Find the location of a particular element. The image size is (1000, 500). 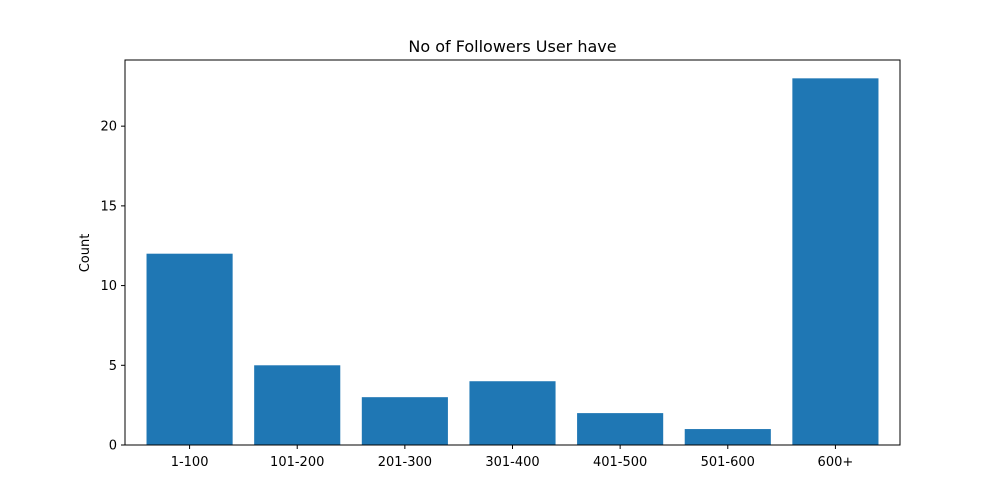

y-tick-label: 20 is located at coordinates (108, 127).